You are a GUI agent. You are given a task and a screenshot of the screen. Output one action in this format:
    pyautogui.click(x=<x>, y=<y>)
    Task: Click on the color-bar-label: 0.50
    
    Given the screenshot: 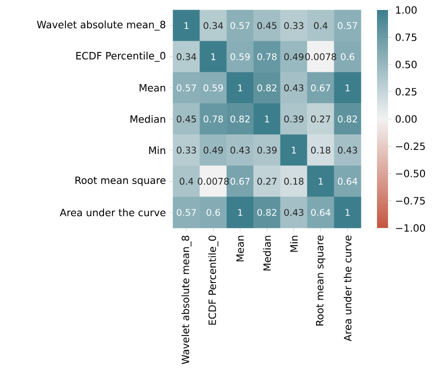 What is the action you would take?
    pyautogui.click(x=406, y=64)
    